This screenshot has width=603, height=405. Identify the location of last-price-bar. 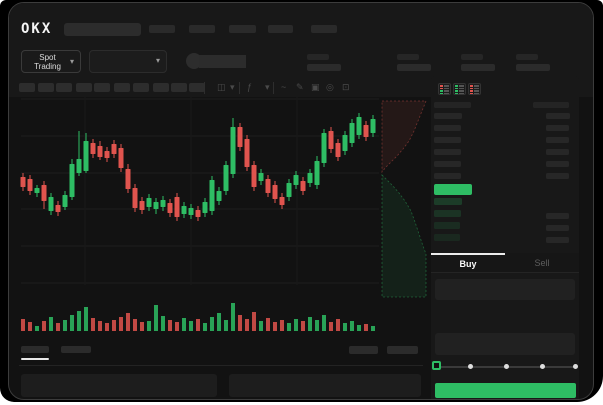
(453, 189).